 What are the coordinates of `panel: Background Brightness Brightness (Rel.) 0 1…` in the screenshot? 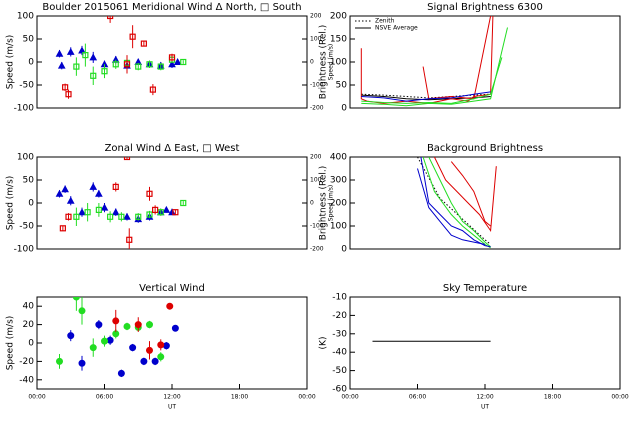 It's located at (470, 199).